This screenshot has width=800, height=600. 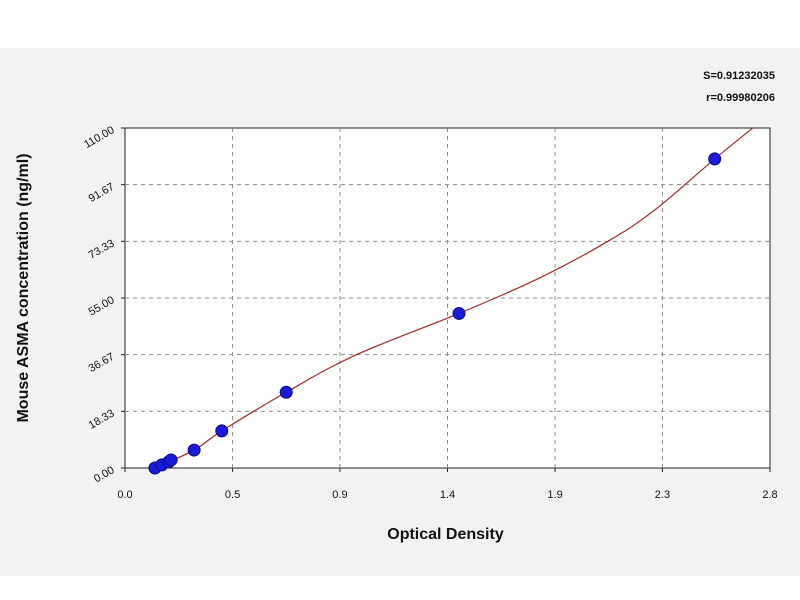 I want to click on y-tick-label: 0.00, so click(x=104, y=474).